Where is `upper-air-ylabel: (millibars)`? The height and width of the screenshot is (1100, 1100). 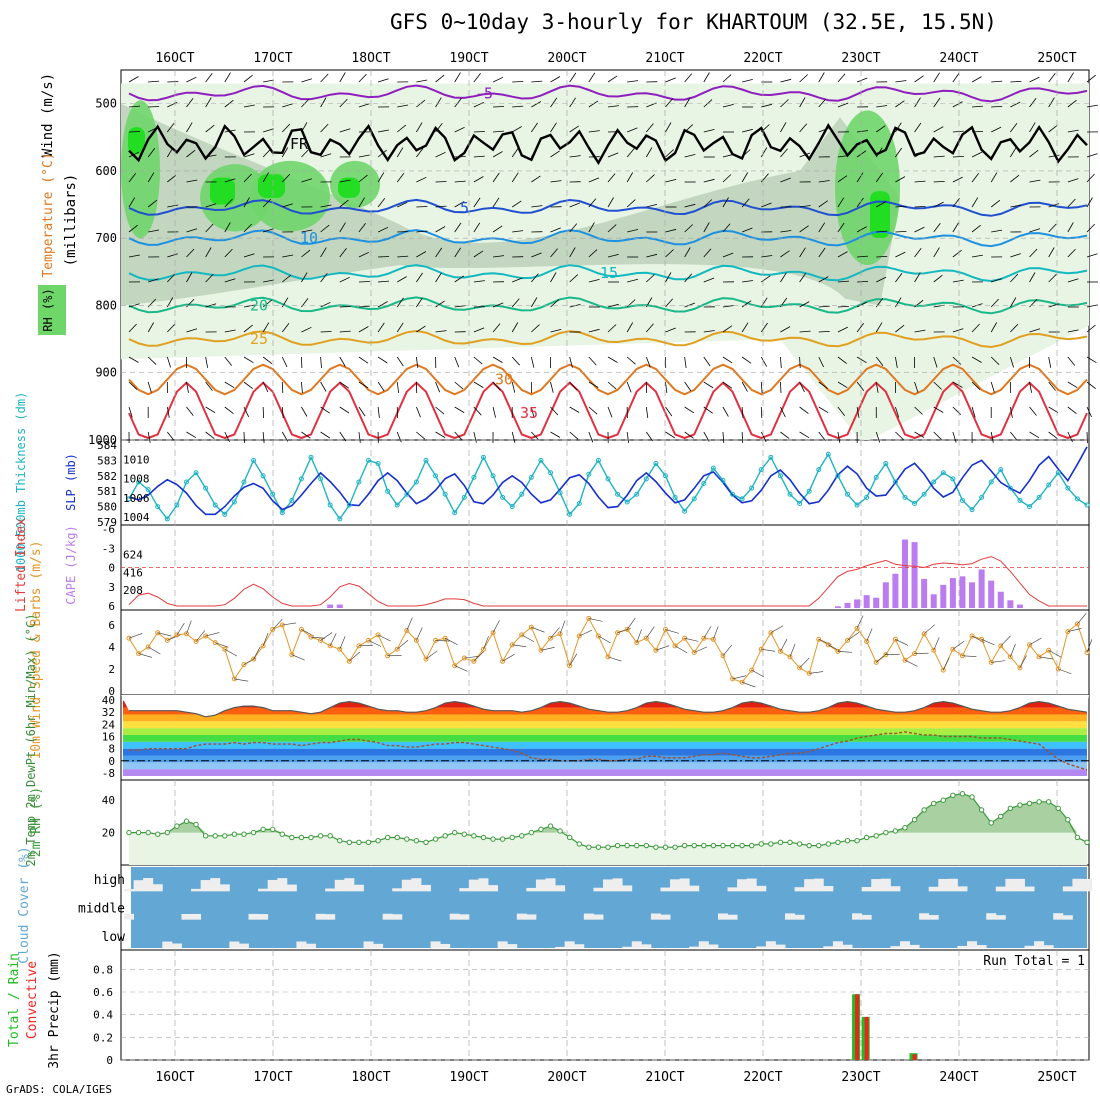 upper-air-ylabel: (millibars) is located at coordinates (71, 220).